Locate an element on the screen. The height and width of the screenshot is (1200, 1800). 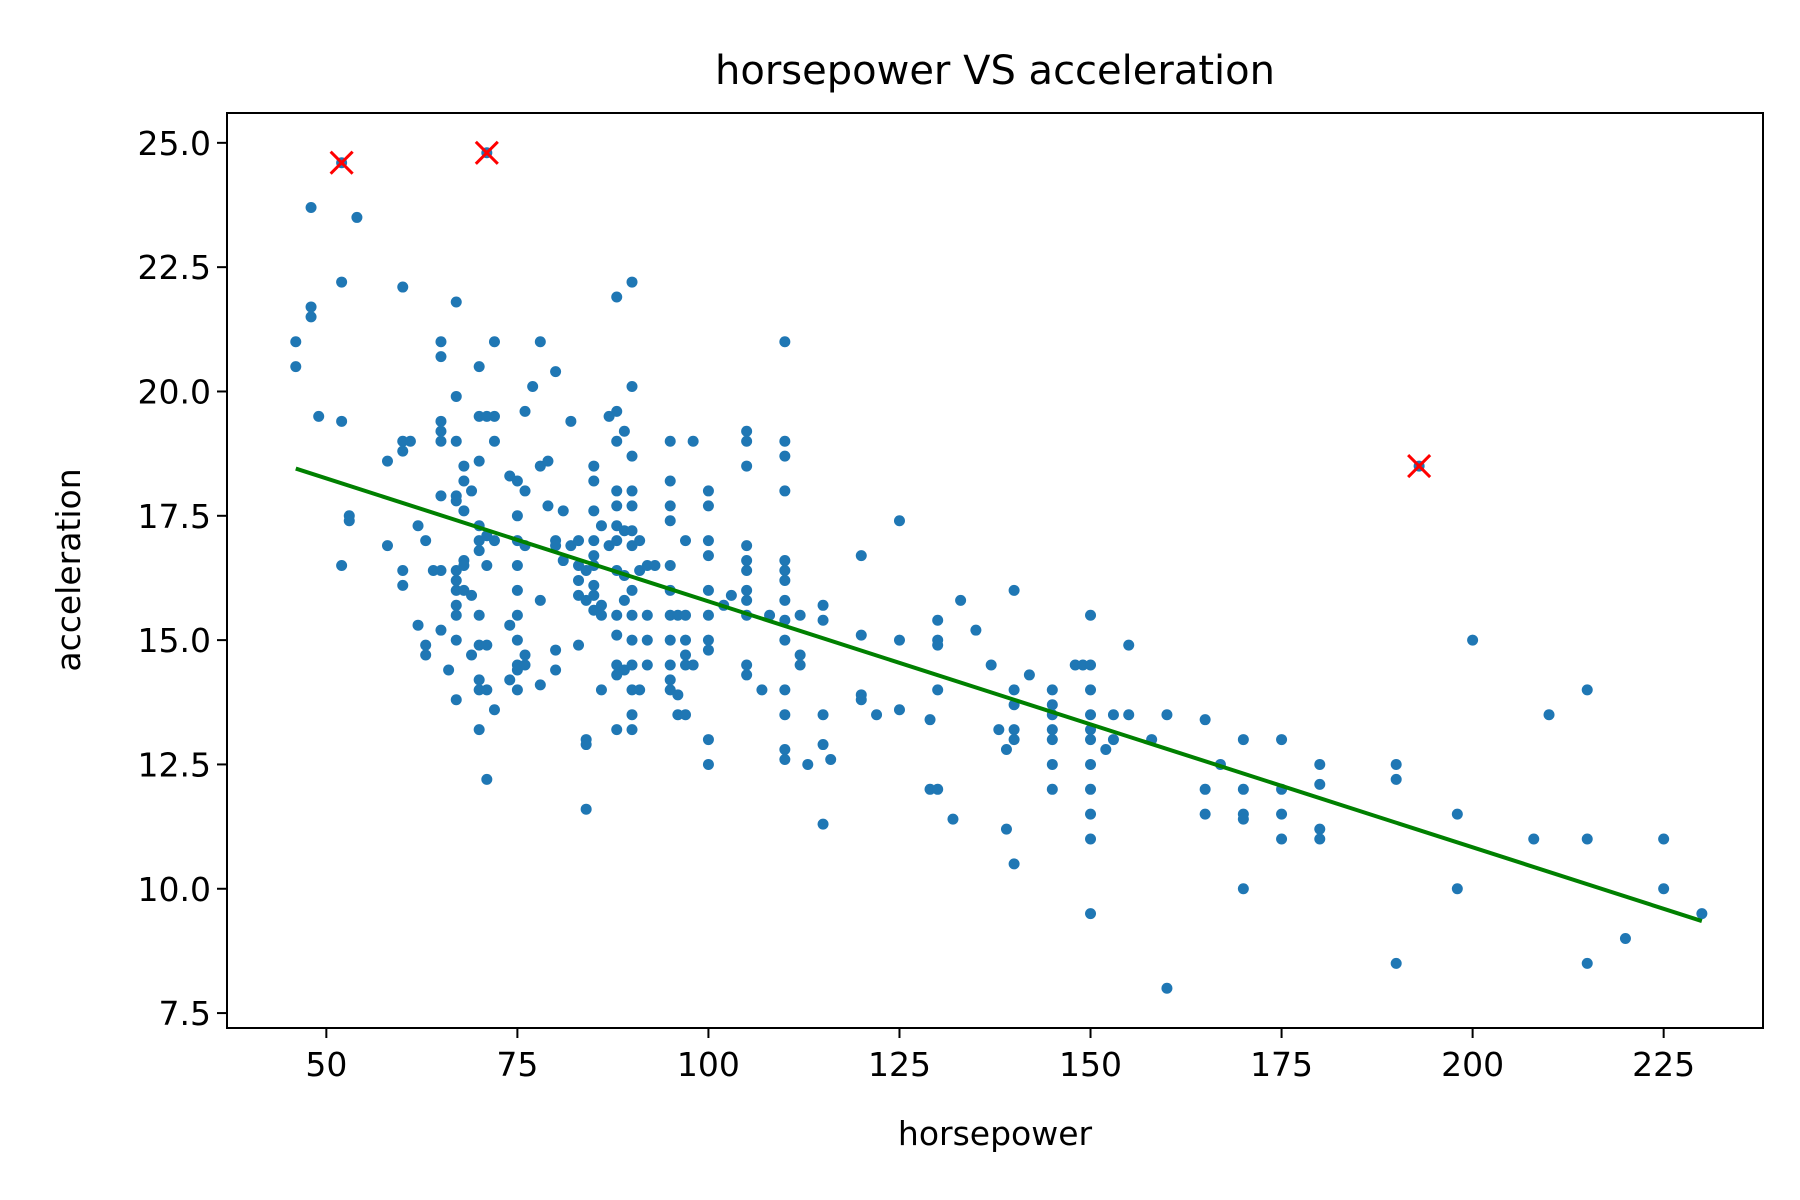
chart-title: horsepower VS acceleration is located at coordinates (995, 71).